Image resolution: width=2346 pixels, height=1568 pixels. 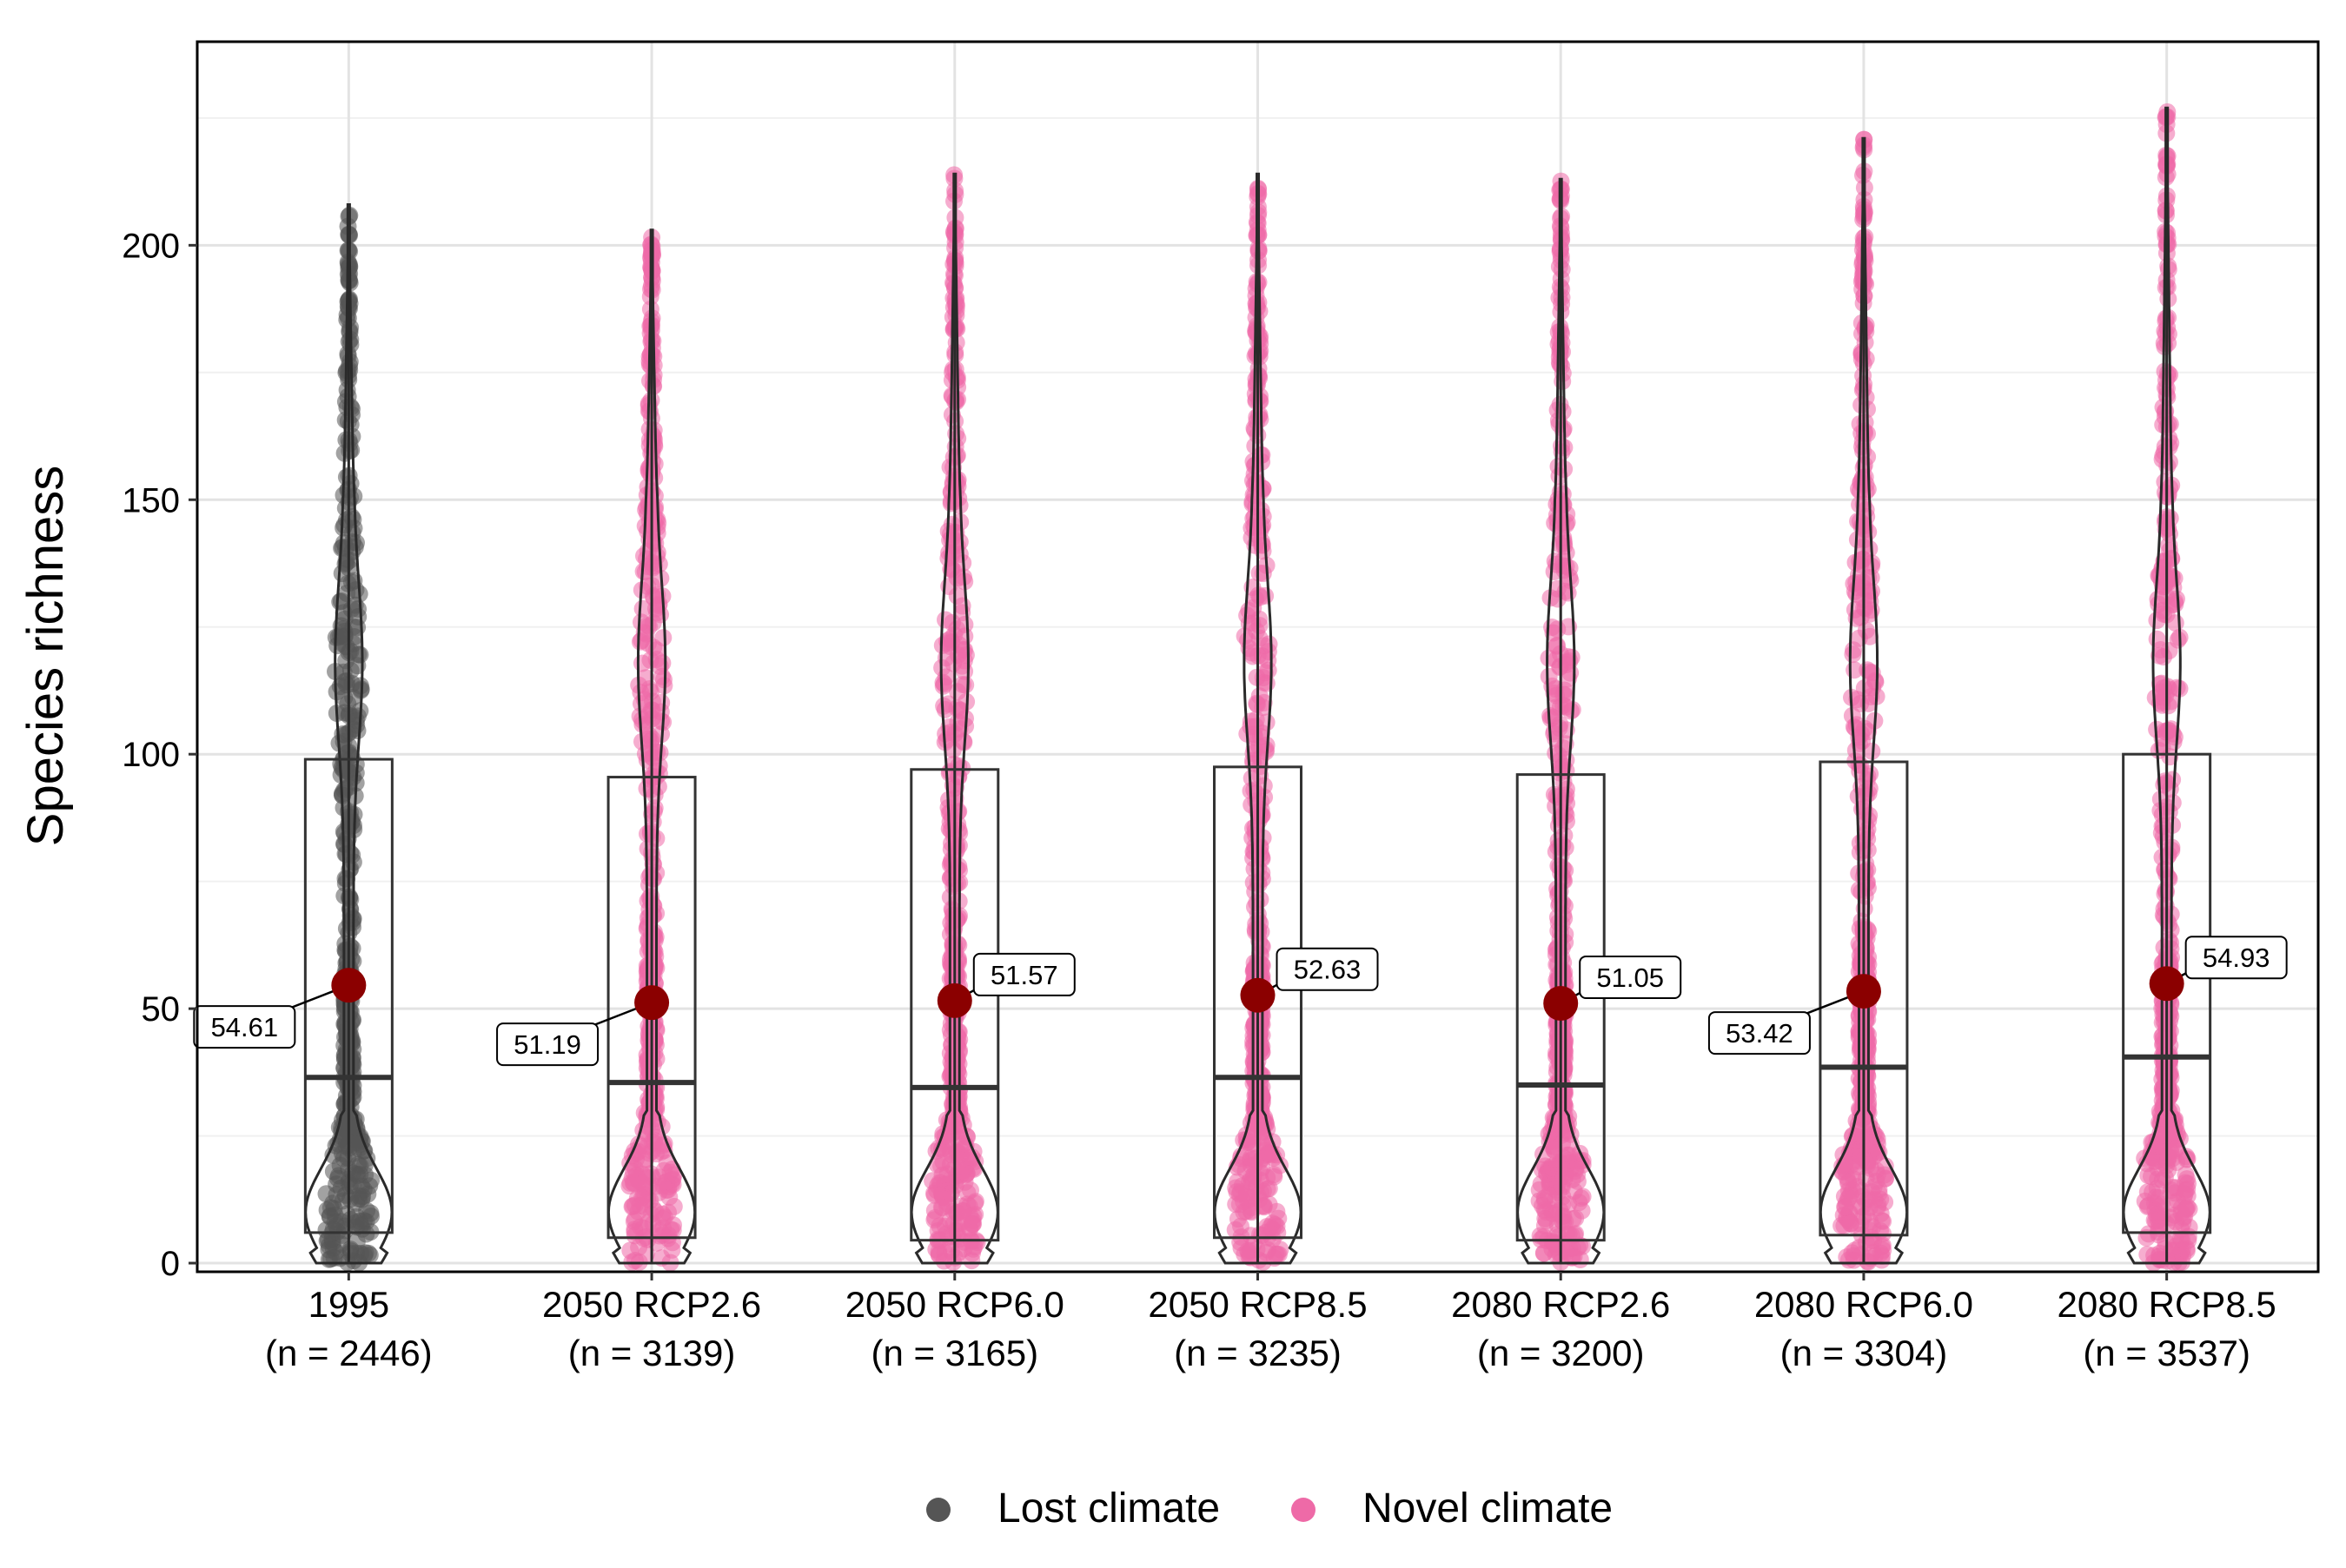 What do you see at coordinates (939, 1510) in the screenshot?
I see `legend-key` at bounding box center [939, 1510].